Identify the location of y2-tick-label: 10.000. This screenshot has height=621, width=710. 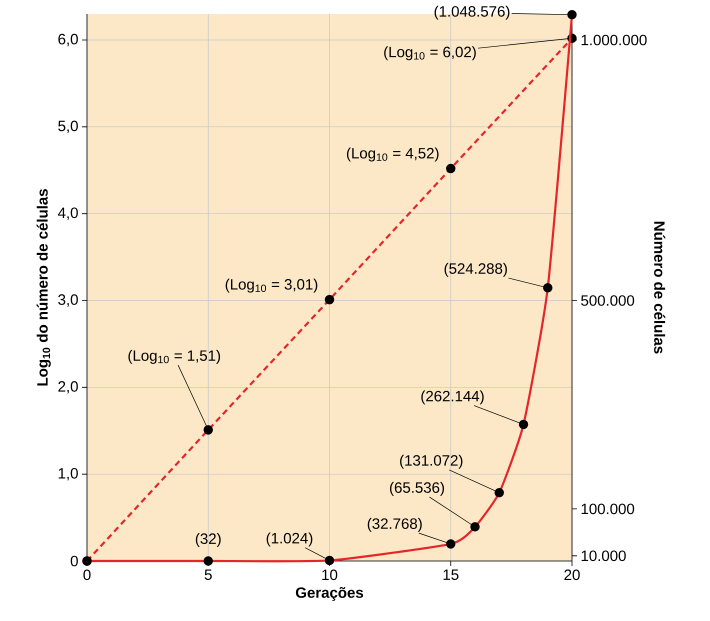
(604, 556).